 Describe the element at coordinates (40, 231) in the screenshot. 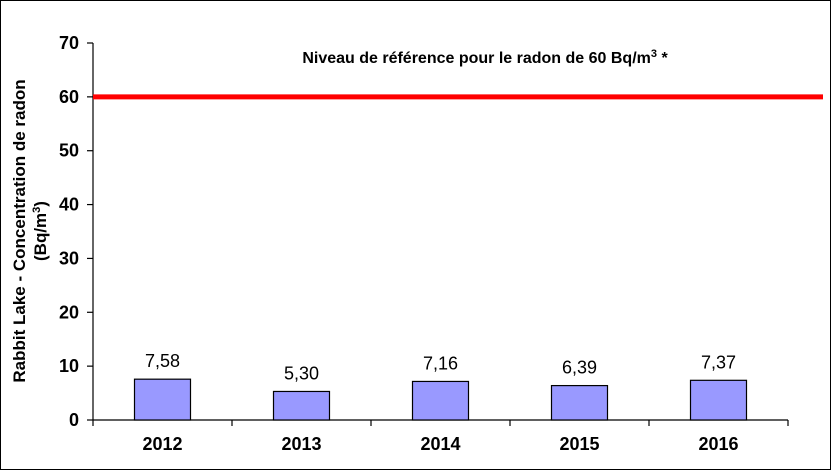

I see `y-axis-title-line-2: (Bq/m3)` at that location.